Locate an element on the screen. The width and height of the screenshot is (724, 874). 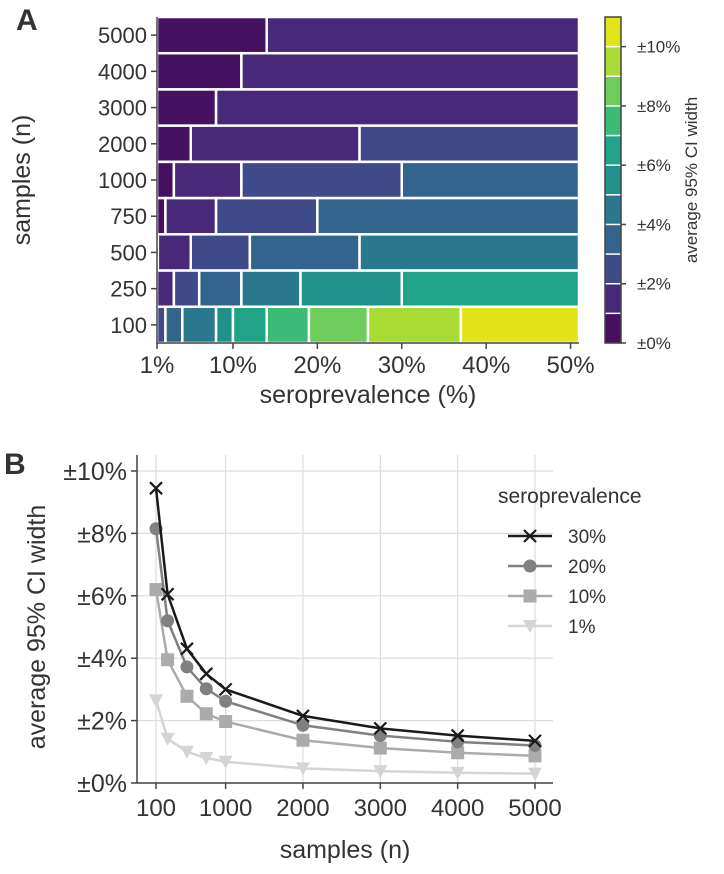
colorbar-label: average 95% CI width is located at coordinates (691, 180).